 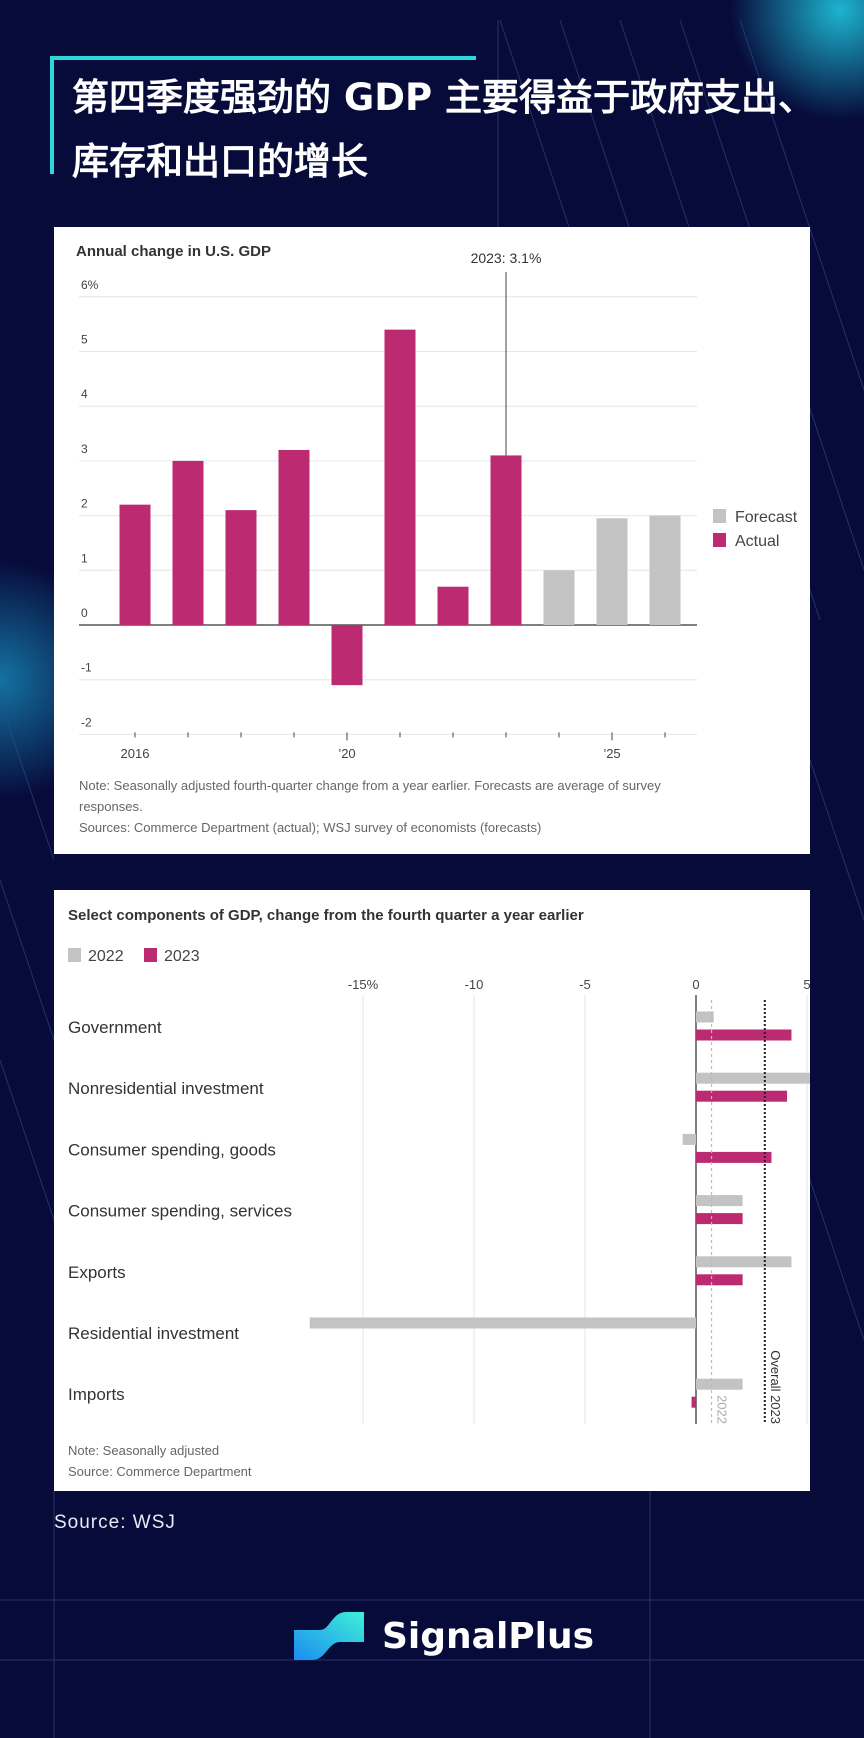 What do you see at coordinates (453, 605) in the screenshot?
I see `bar-actual-2022` at bounding box center [453, 605].